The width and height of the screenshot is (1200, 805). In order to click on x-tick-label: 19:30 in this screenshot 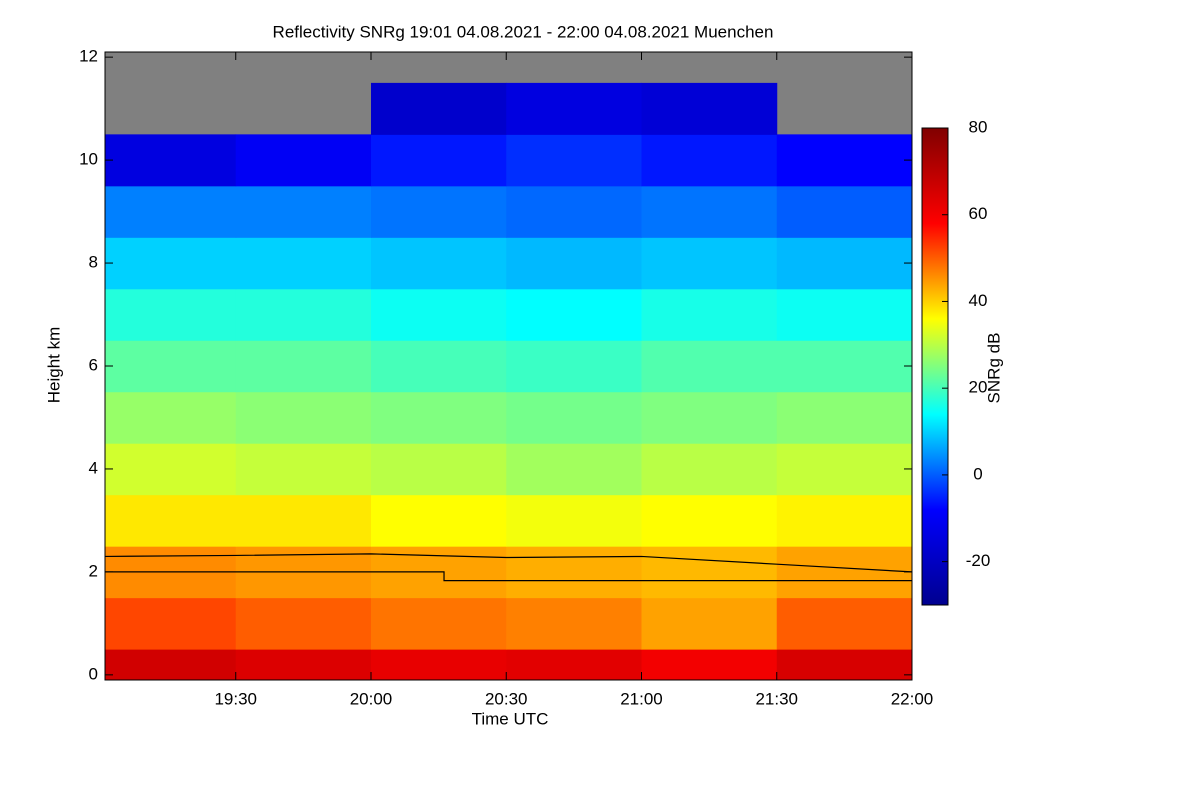, I will do `click(235, 698)`.